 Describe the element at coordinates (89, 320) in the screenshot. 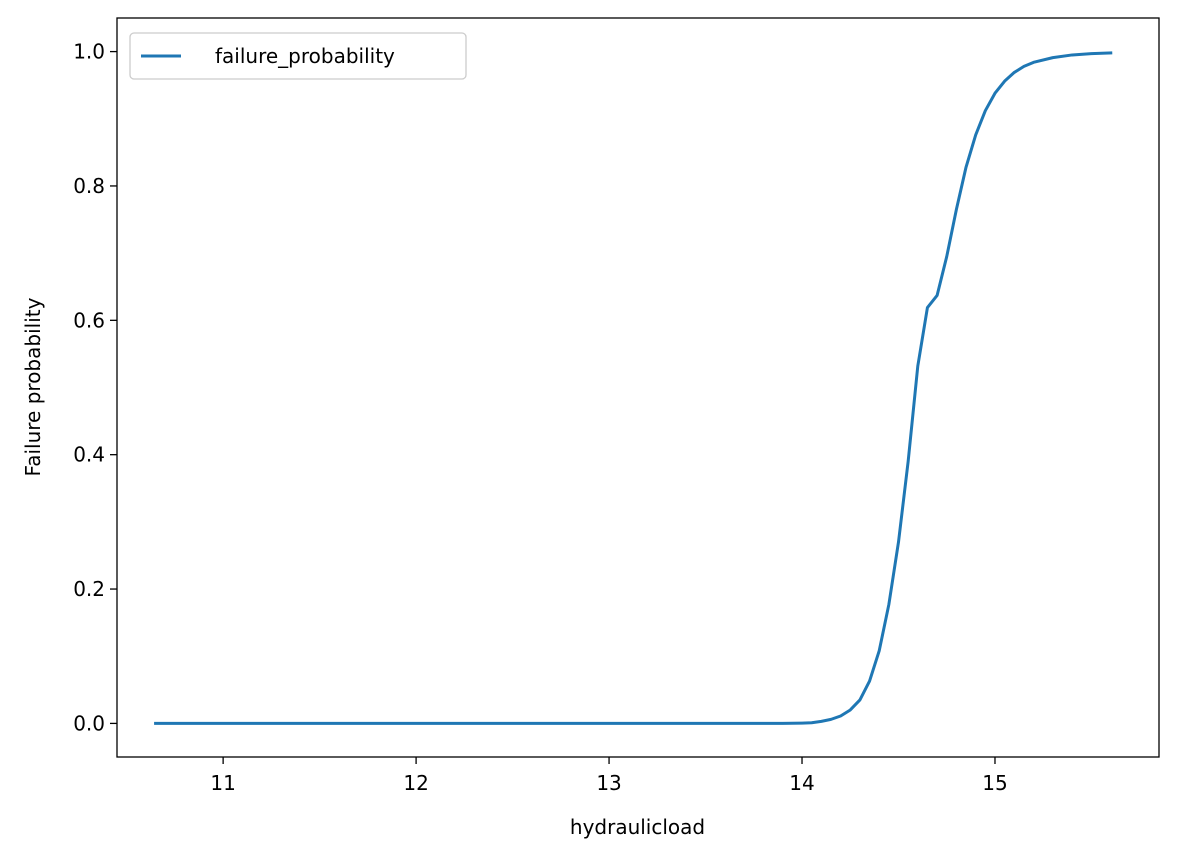

I see `y-tick-label-3: 0.6` at that location.